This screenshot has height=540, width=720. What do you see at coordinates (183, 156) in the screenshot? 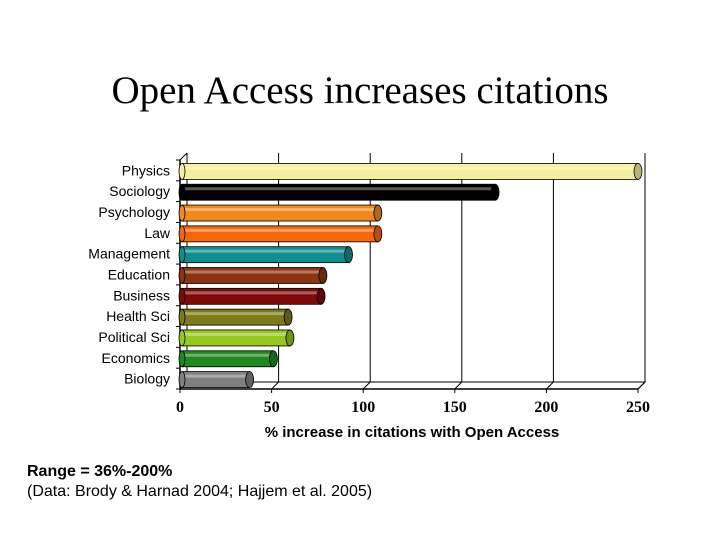
I see `chart-top-edge` at bounding box center [183, 156].